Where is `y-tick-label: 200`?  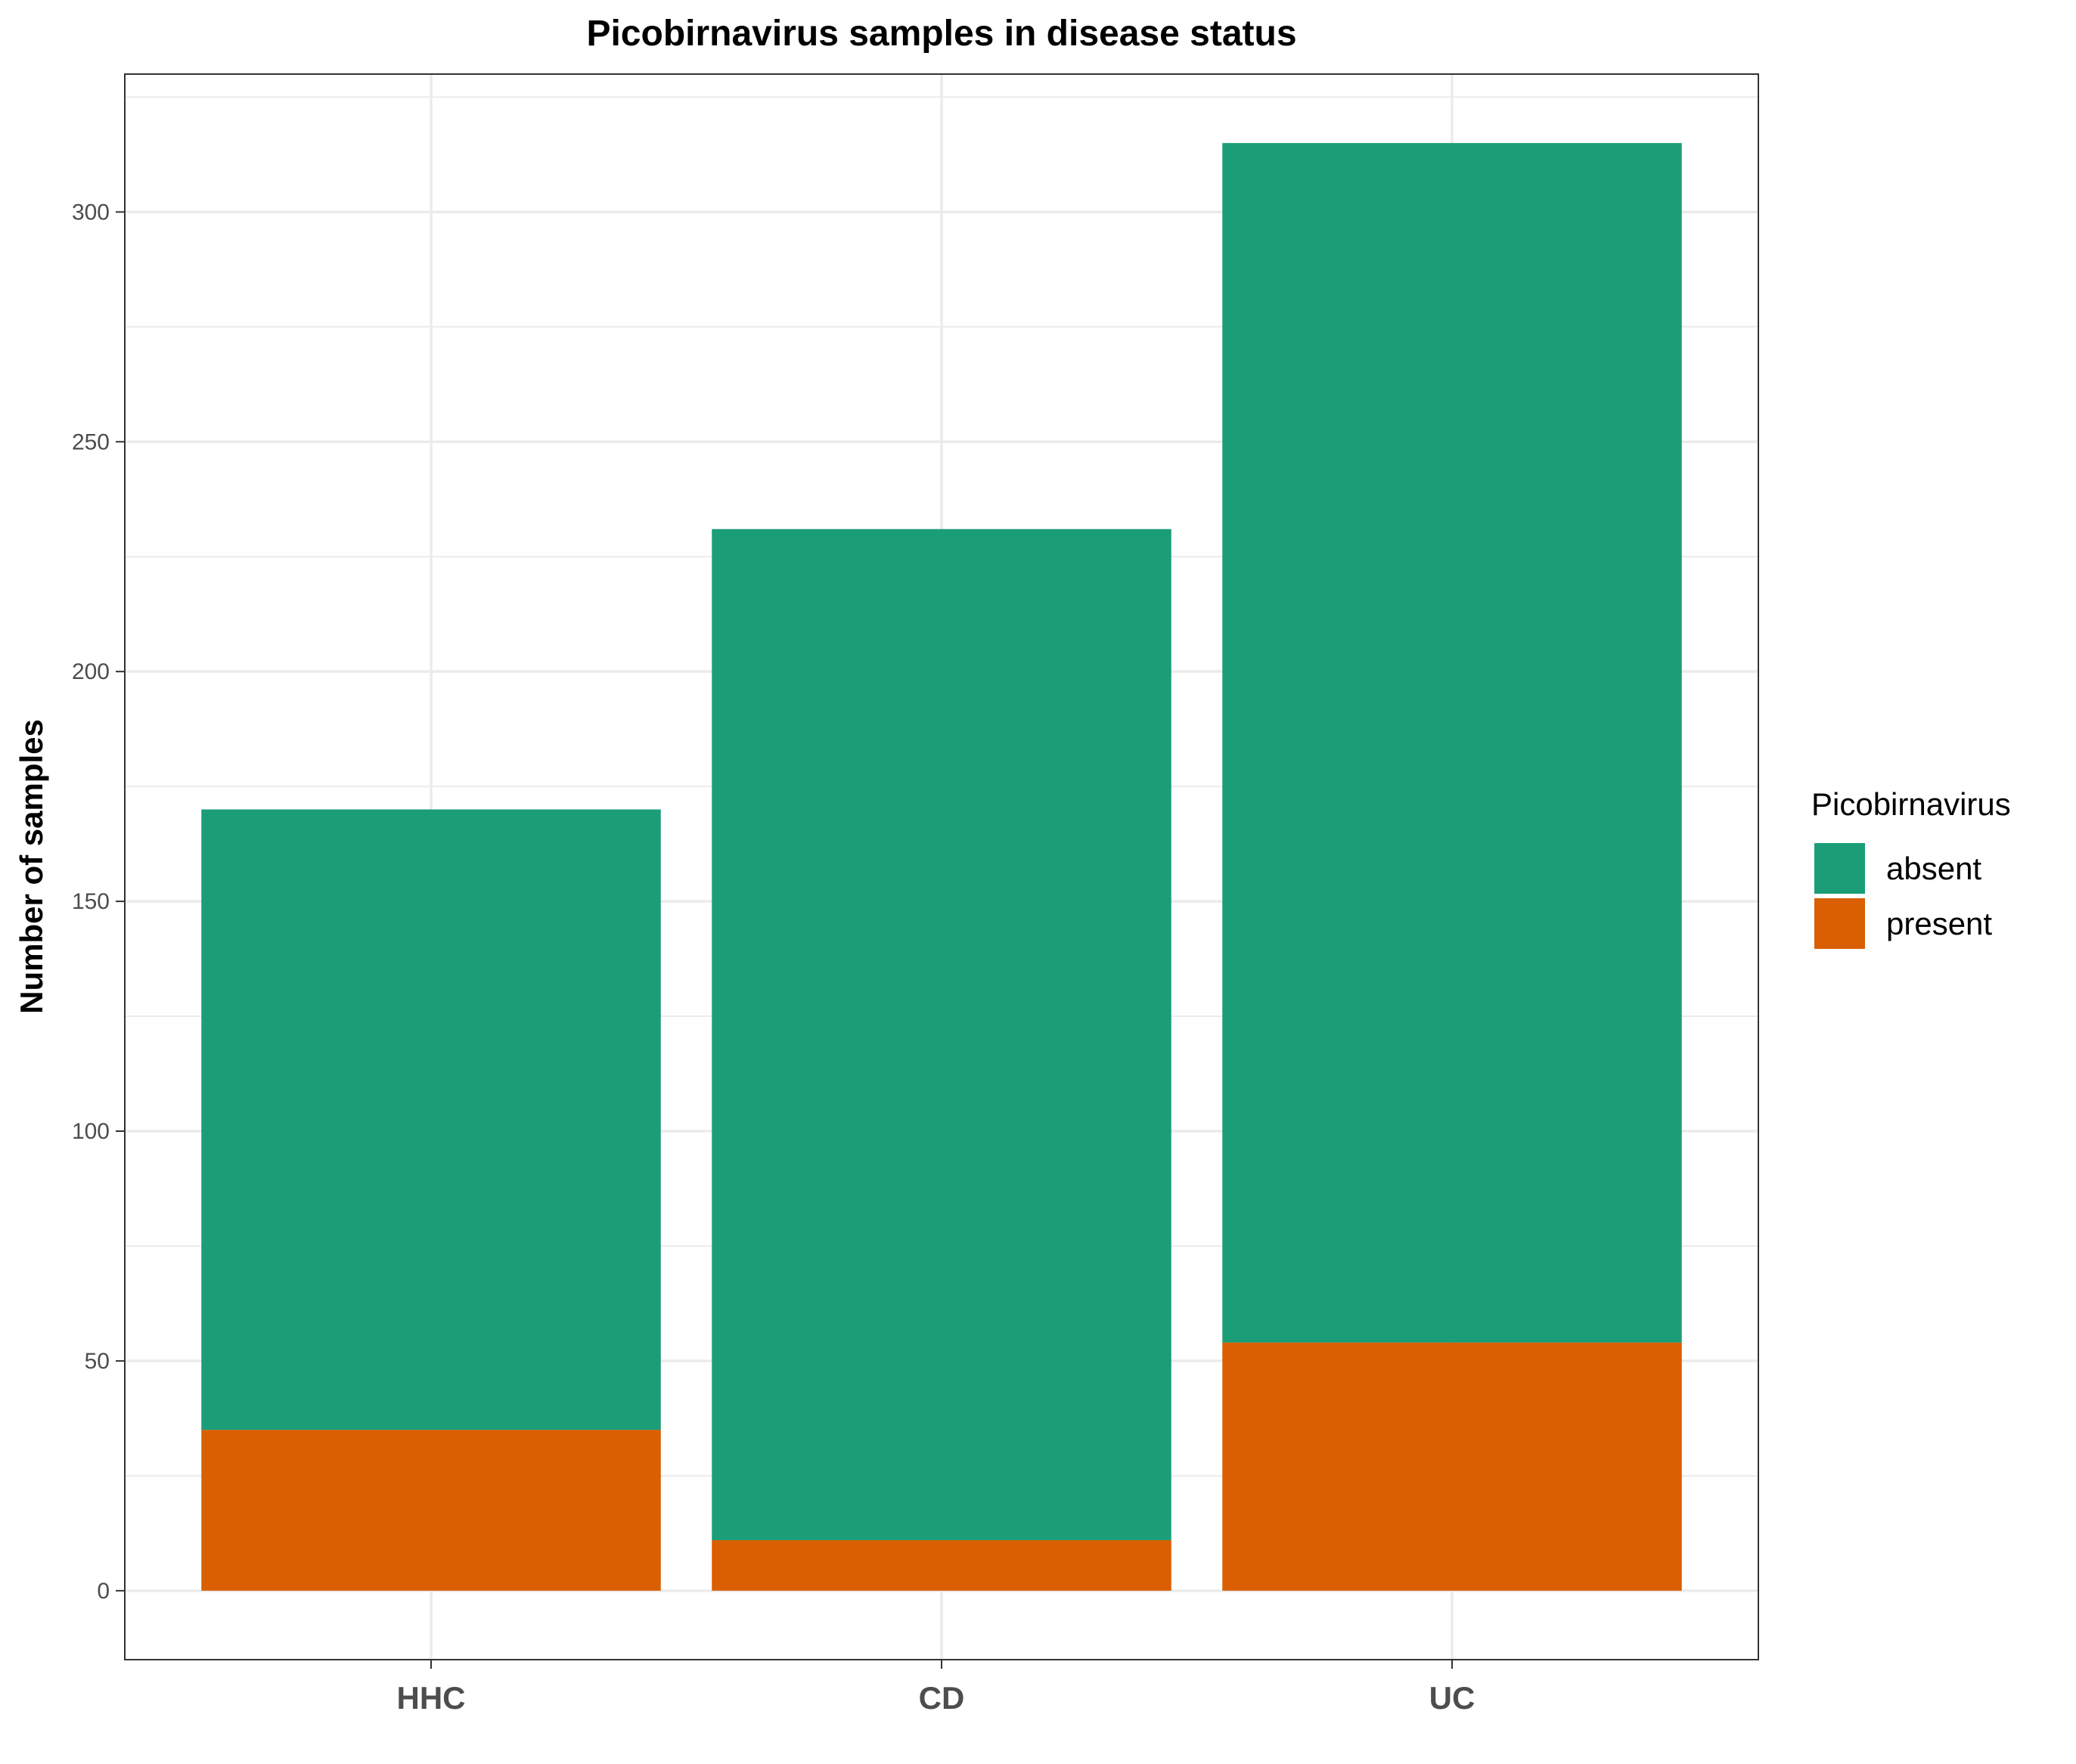 y-tick-label: 200 is located at coordinates (91, 671).